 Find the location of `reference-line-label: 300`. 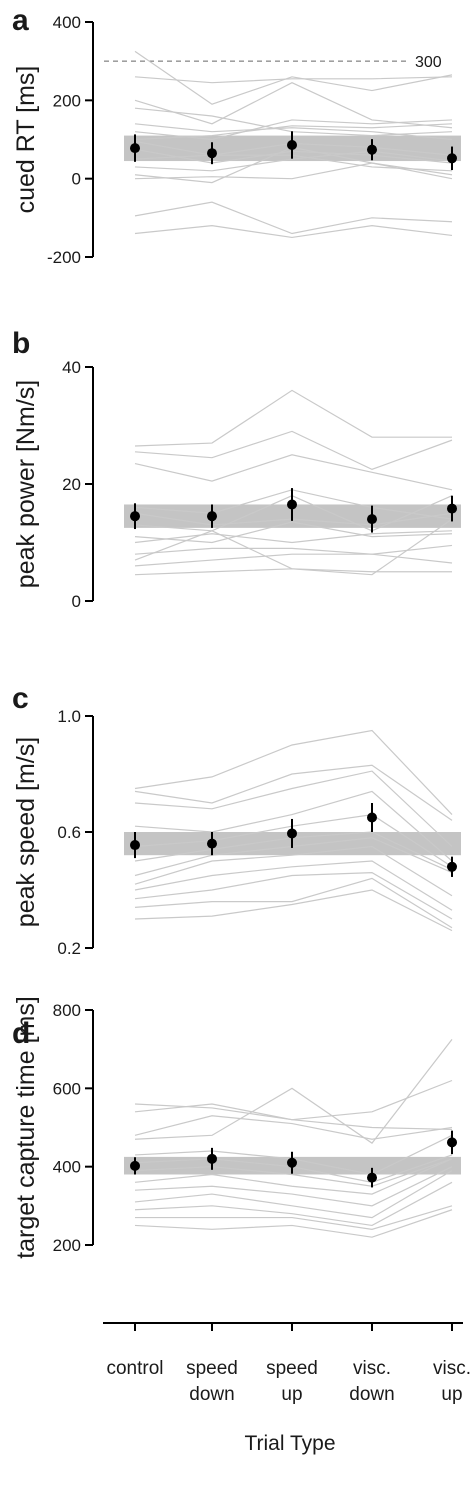

reference-line-label: 300 is located at coordinates (428, 62).